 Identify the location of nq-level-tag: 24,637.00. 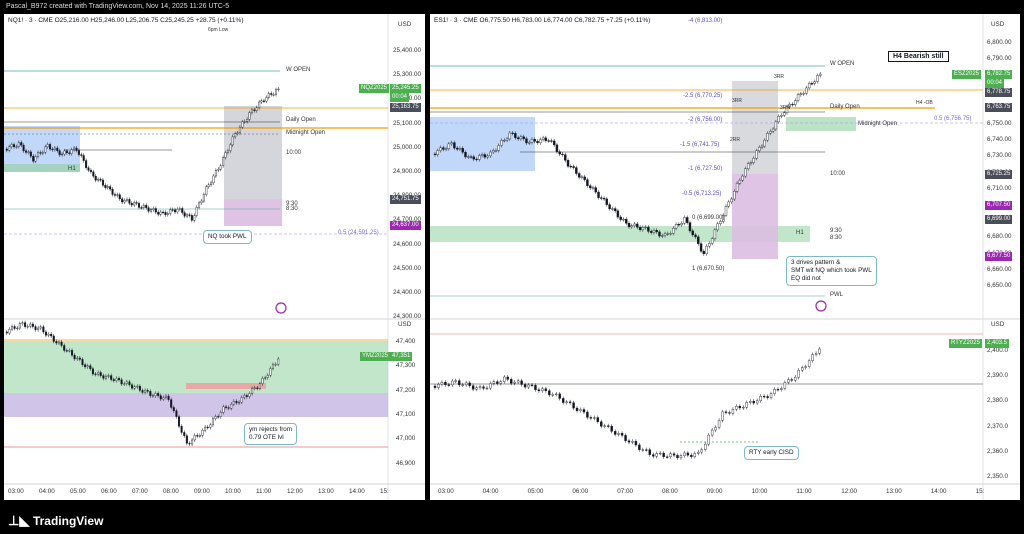
(405, 225).